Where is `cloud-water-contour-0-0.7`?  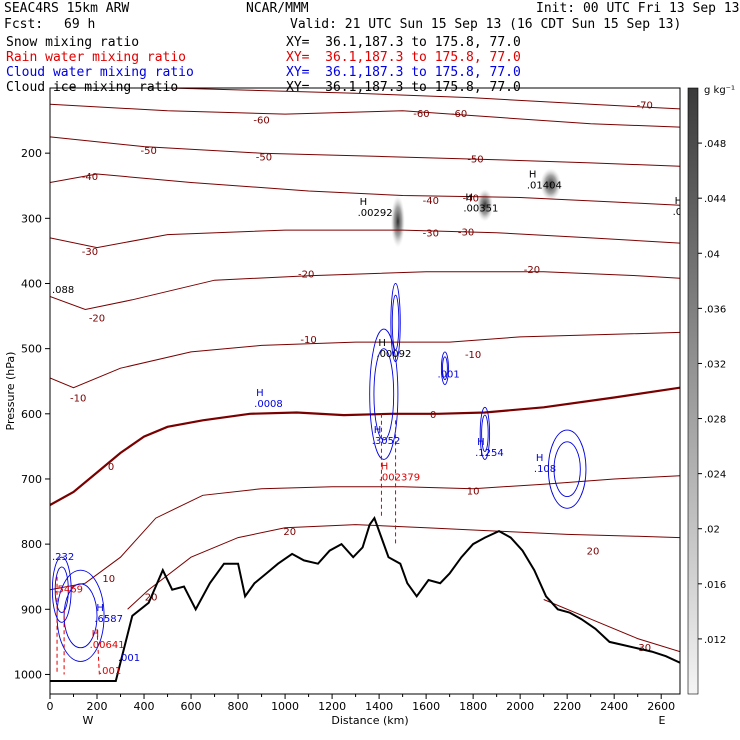 cloud-water-contour-0-0.7 is located at coordinates (384, 394).